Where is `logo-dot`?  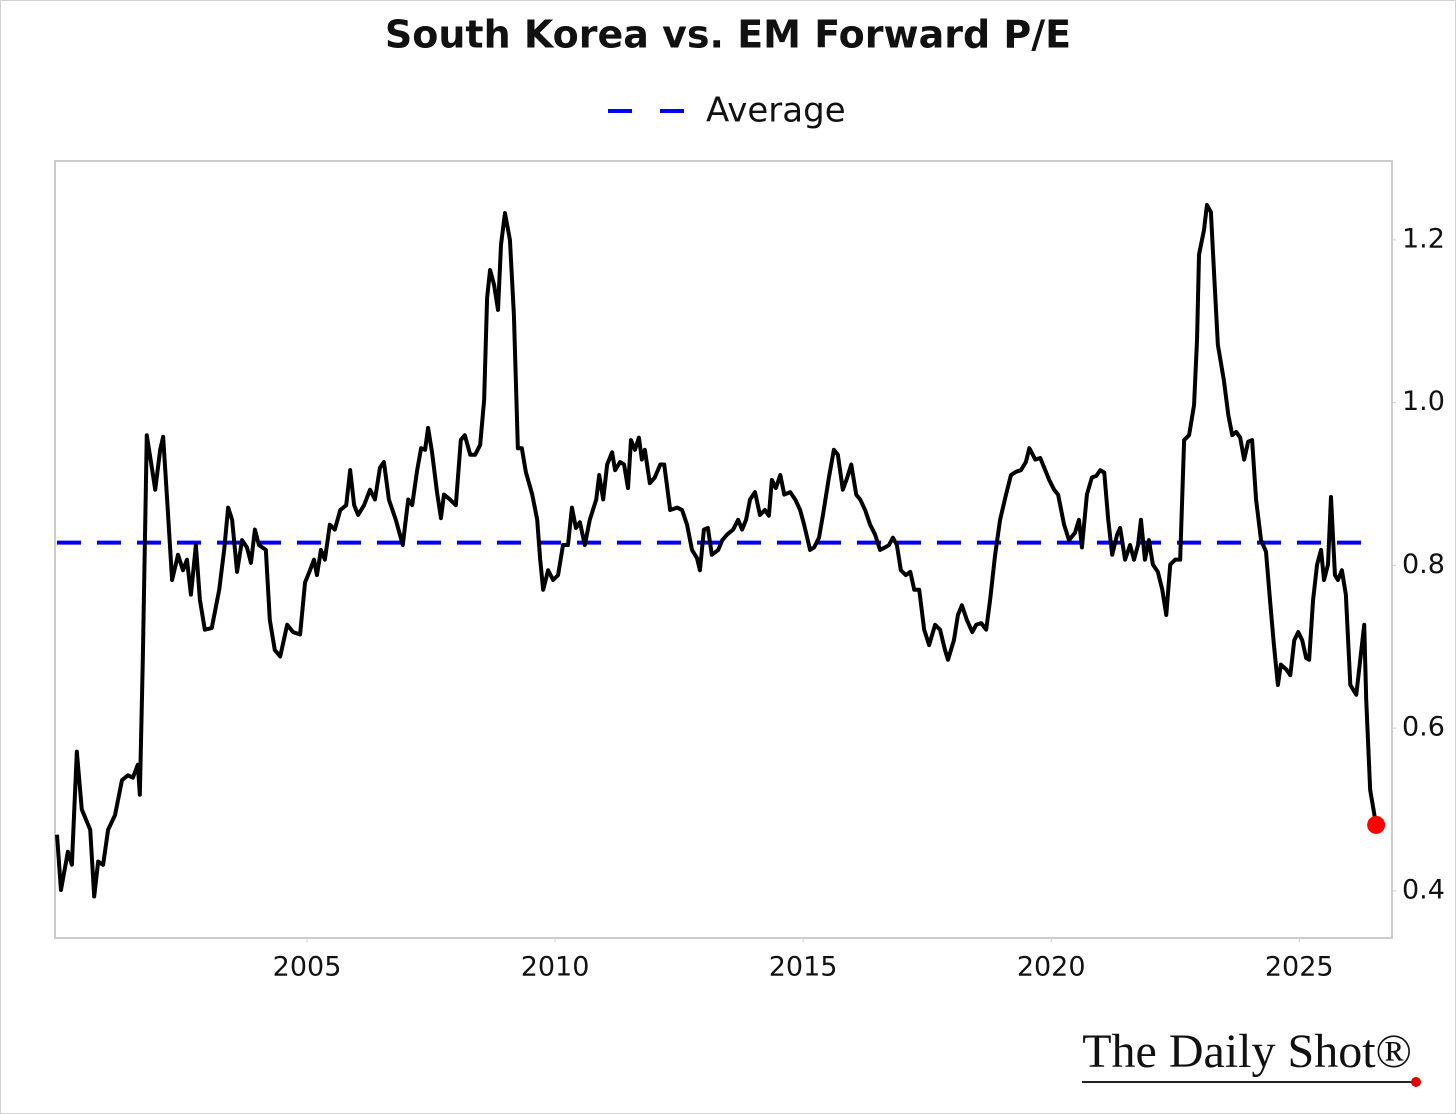 logo-dot is located at coordinates (1416, 1082).